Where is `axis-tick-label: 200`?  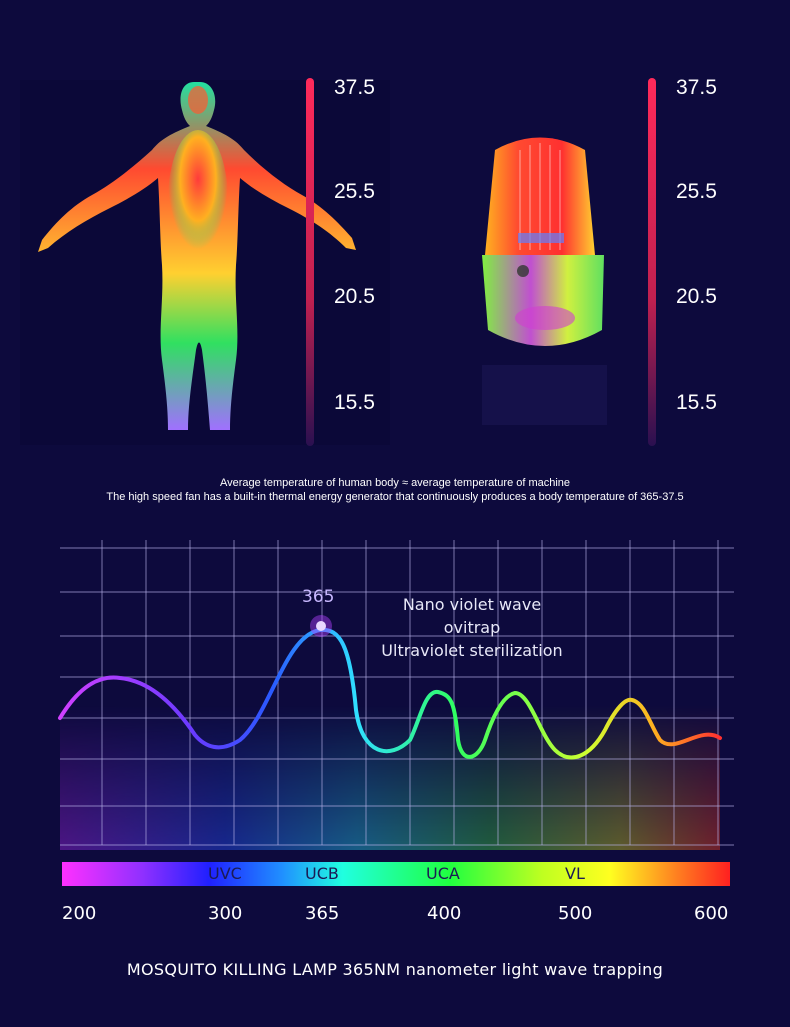
axis-tick-label: 200 is located at coordinates (79, 913).